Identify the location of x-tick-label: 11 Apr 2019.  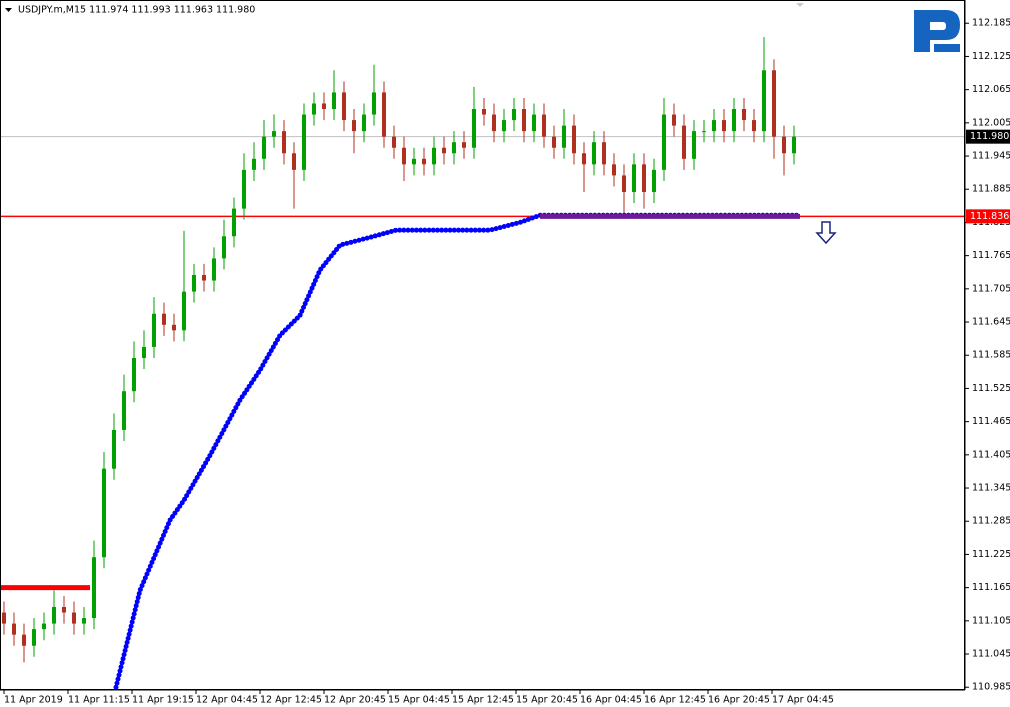
(33, 700).